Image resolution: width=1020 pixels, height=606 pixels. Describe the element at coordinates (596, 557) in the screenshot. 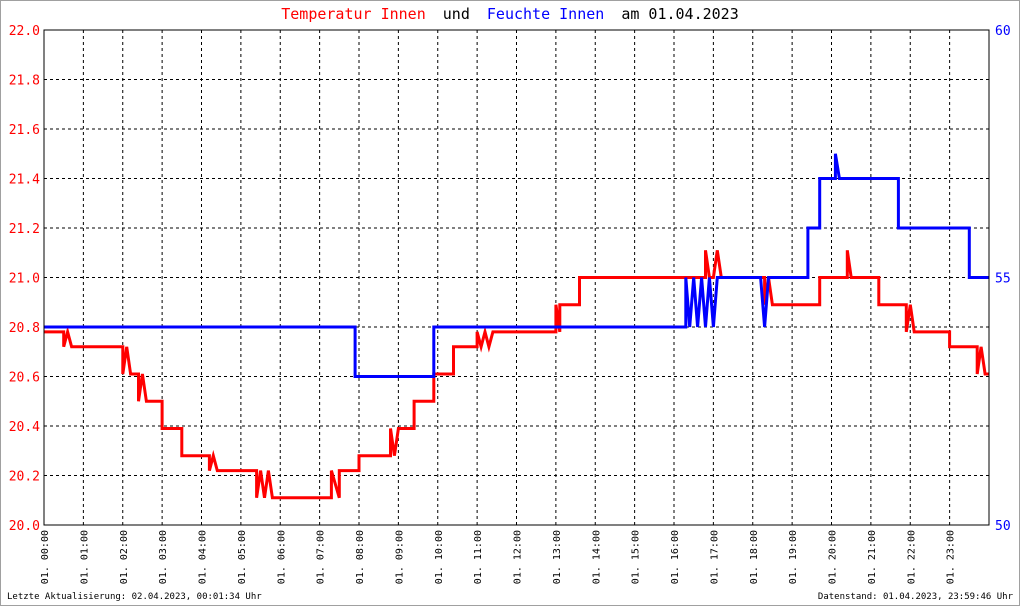

I see `x-tick-label: 01. 14:00` at that location.